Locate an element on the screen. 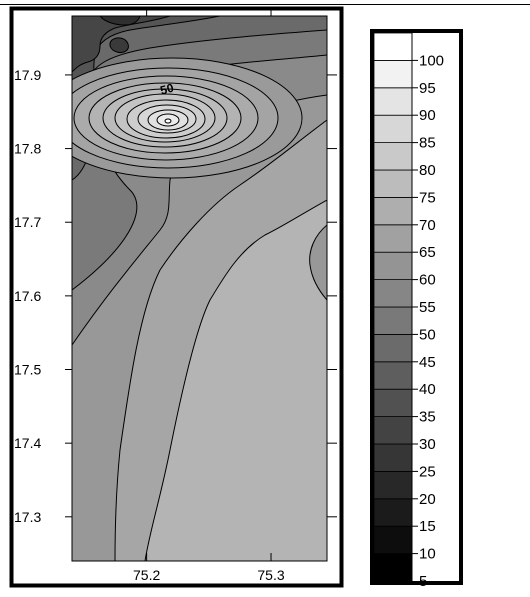 The image size is (530, 597). contour-right-pocket is located at coordinates (318, 262).